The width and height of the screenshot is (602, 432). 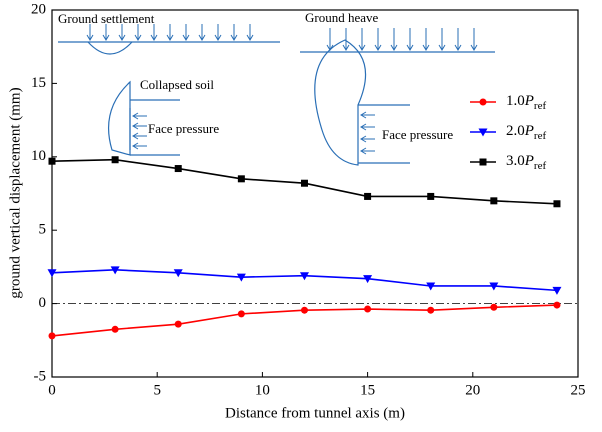 I want to click on legend-label: 1.0Pref, so click(x=526, y=102).